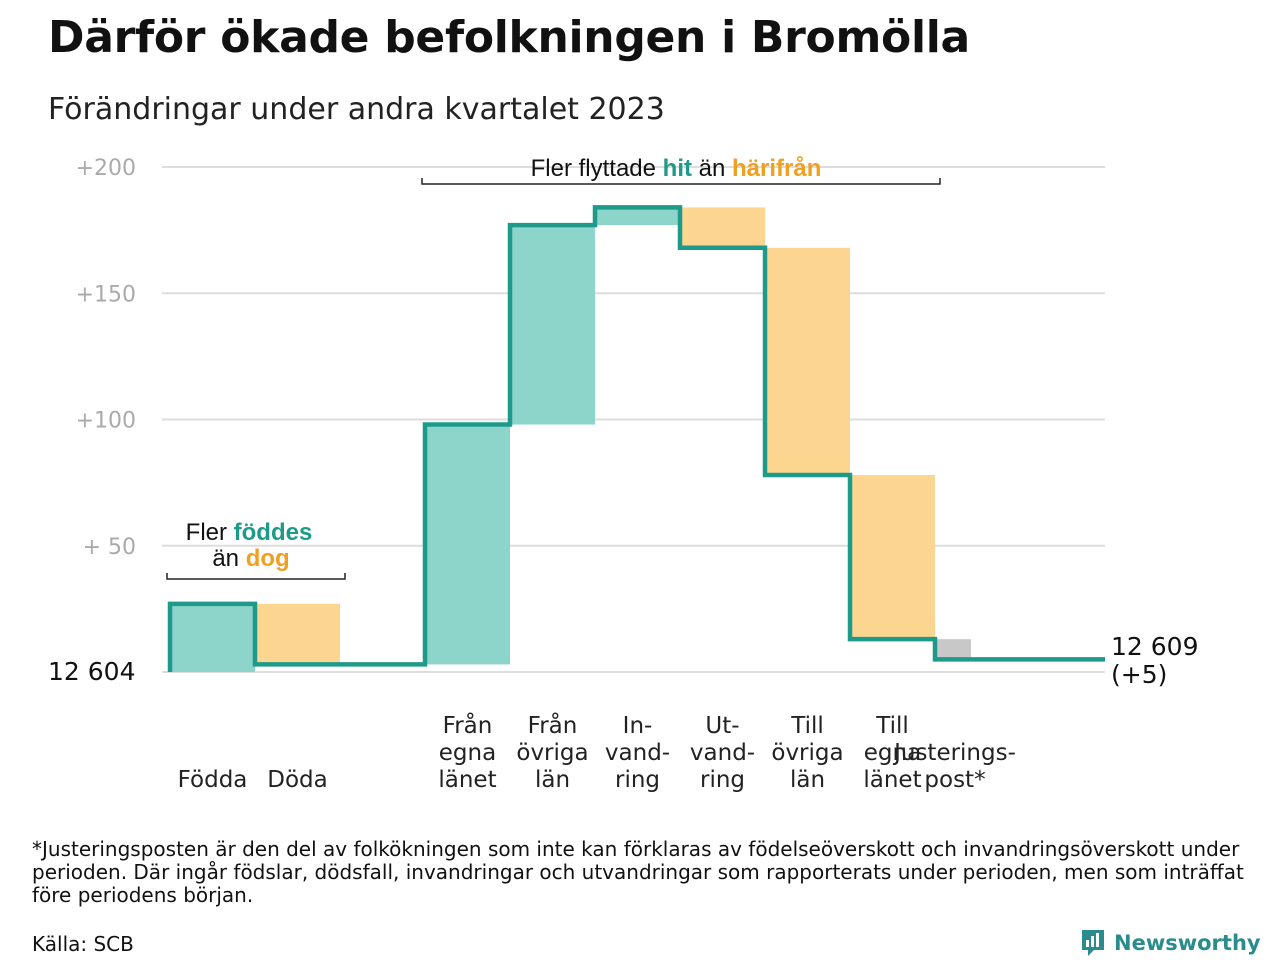  I want to click on start-value-label: 12 604, so click(91, 671).